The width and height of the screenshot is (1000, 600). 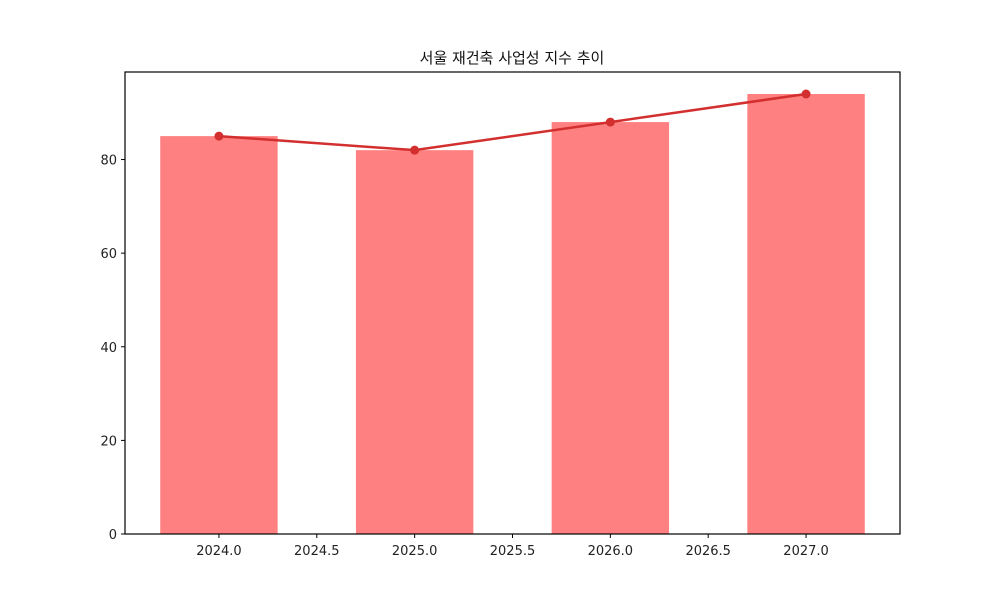 What do you see at coordinates (113, 535) in the screenshot?
I see `y-tick-label: 0` at bounding box center [113, 535].